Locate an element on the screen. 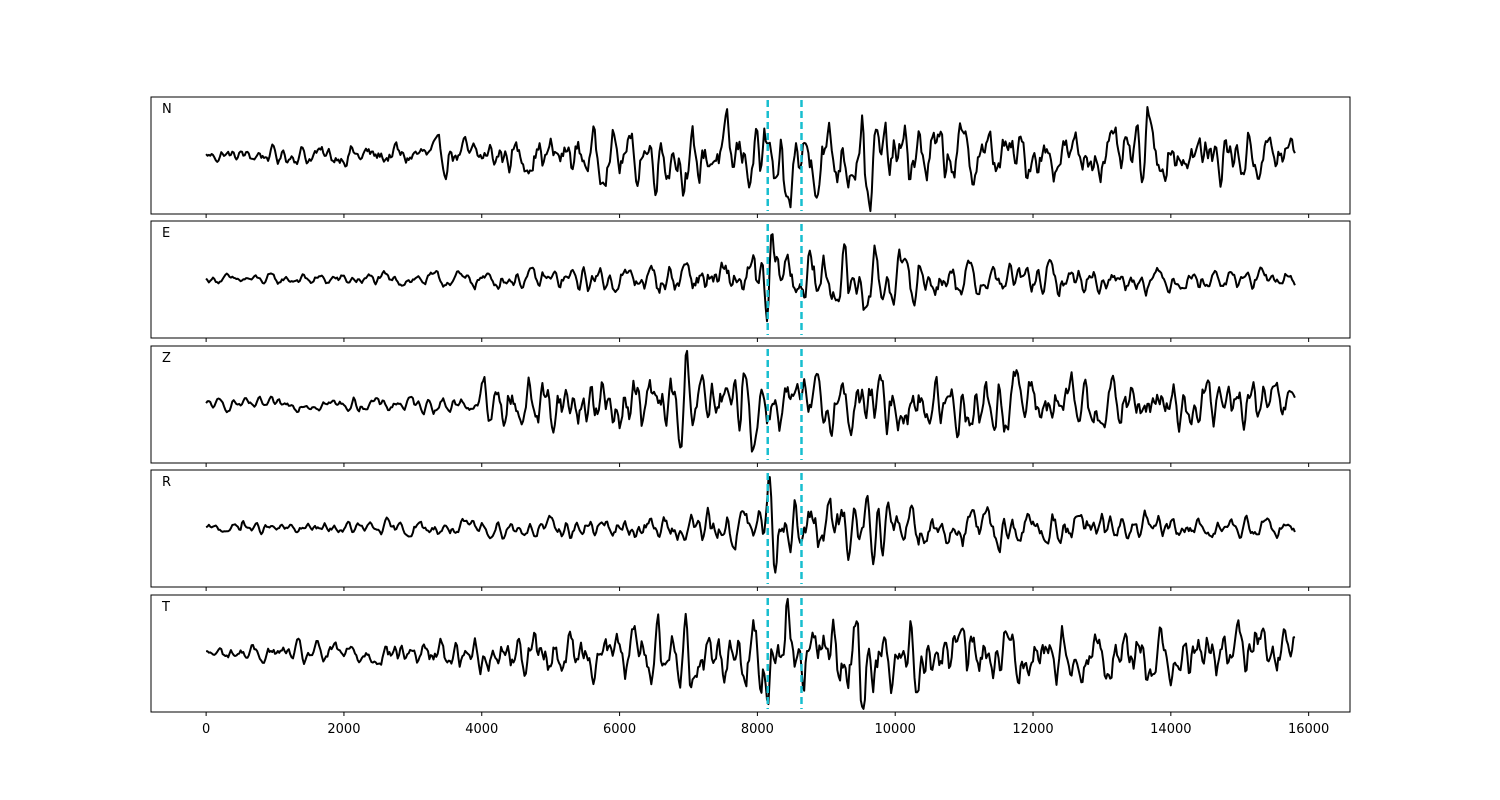  panel-label: T is located at coordinates (165, 607).